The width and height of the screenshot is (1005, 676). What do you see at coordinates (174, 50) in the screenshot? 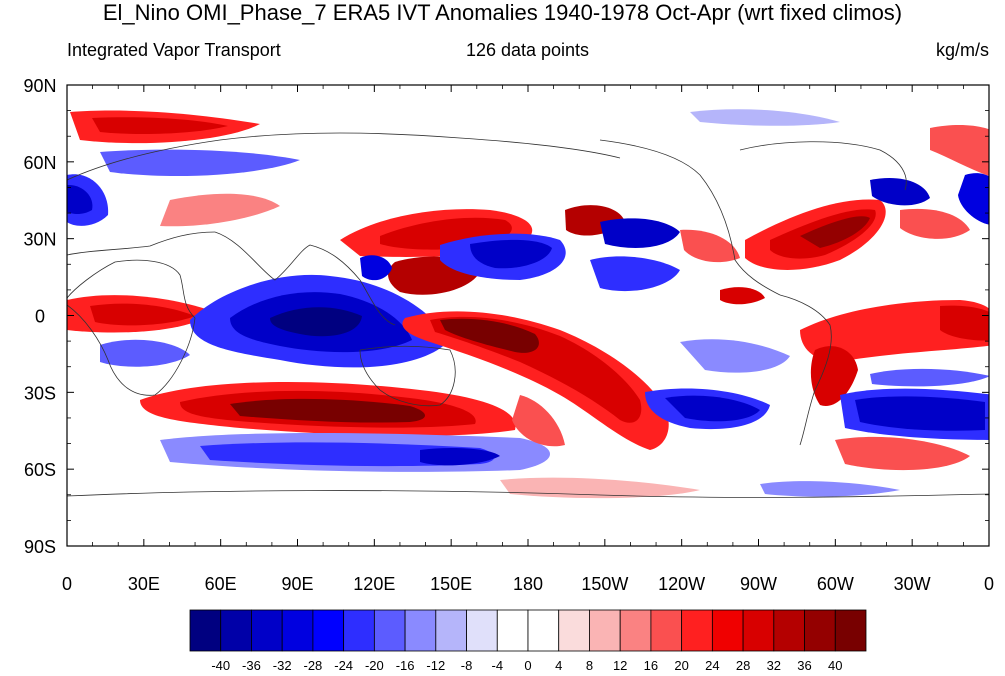
I see `left-string: Integrated Vapor Transport` at bounding box center [174, 50].